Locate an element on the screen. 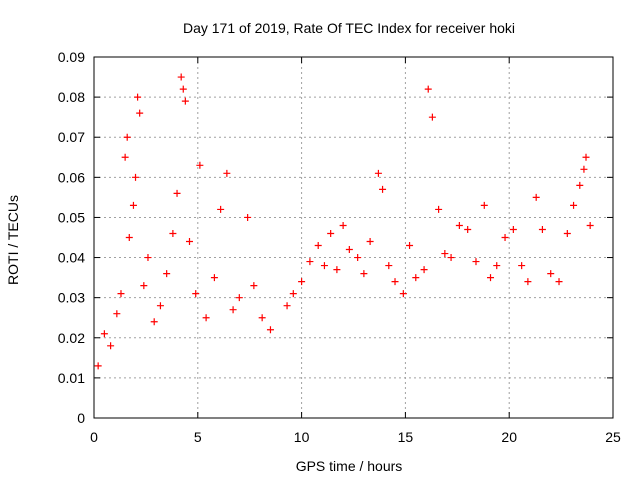  y-tick-label: 0 is located at coordinates (81, 418).